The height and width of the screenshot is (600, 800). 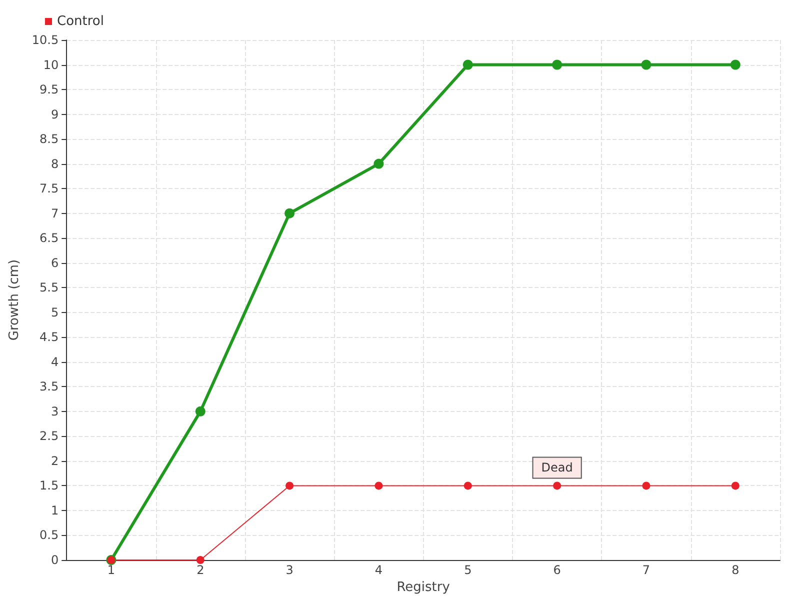 I want to click on y-tick-label: 4.5, so click(x=49, y=337).